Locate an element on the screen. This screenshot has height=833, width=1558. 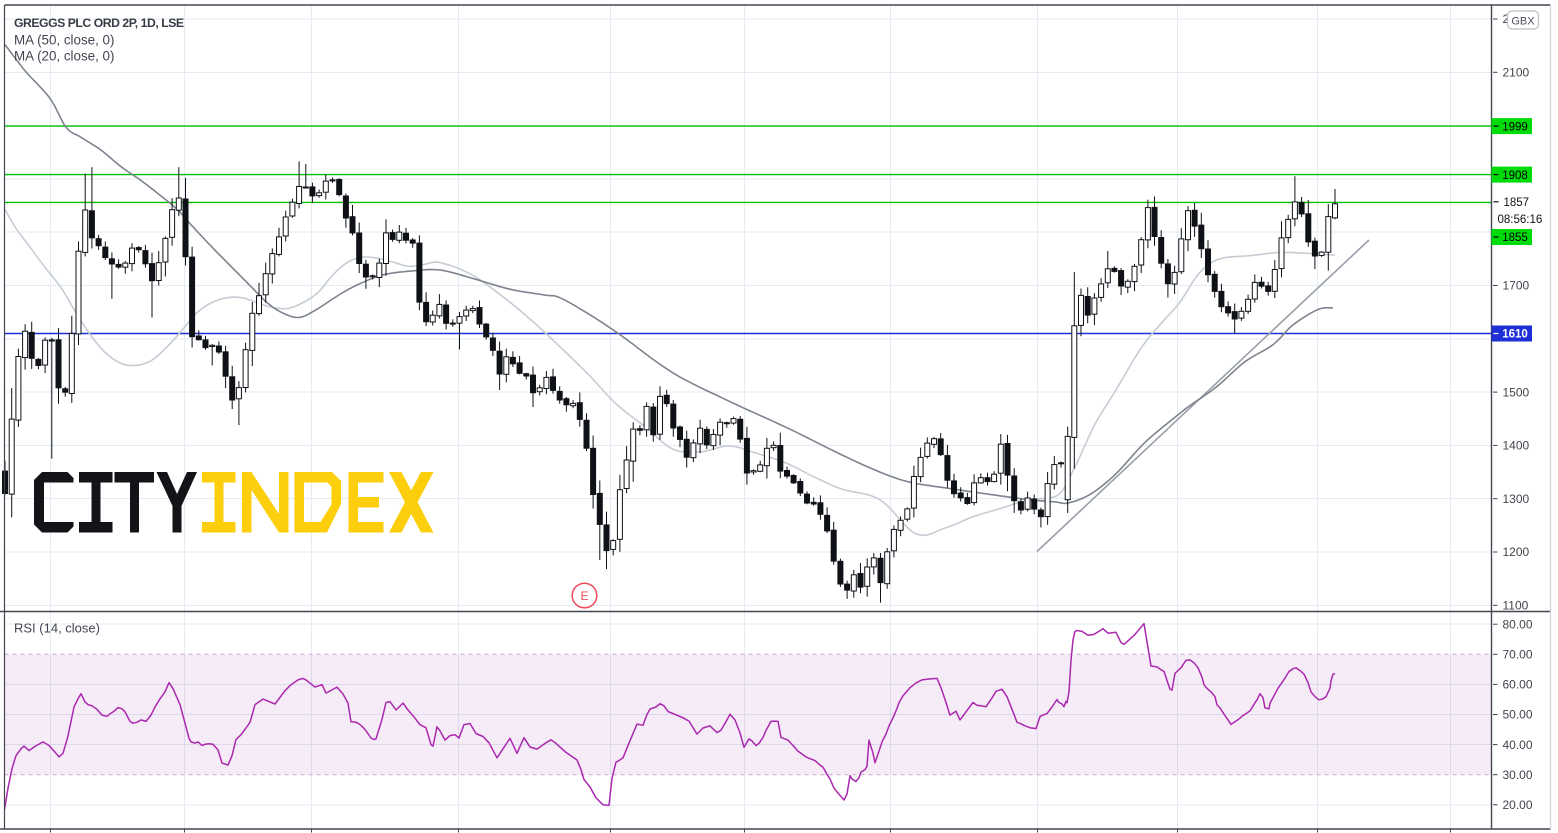
svg-text: MA (20, close, 0) is located at coordinates (64, 56).